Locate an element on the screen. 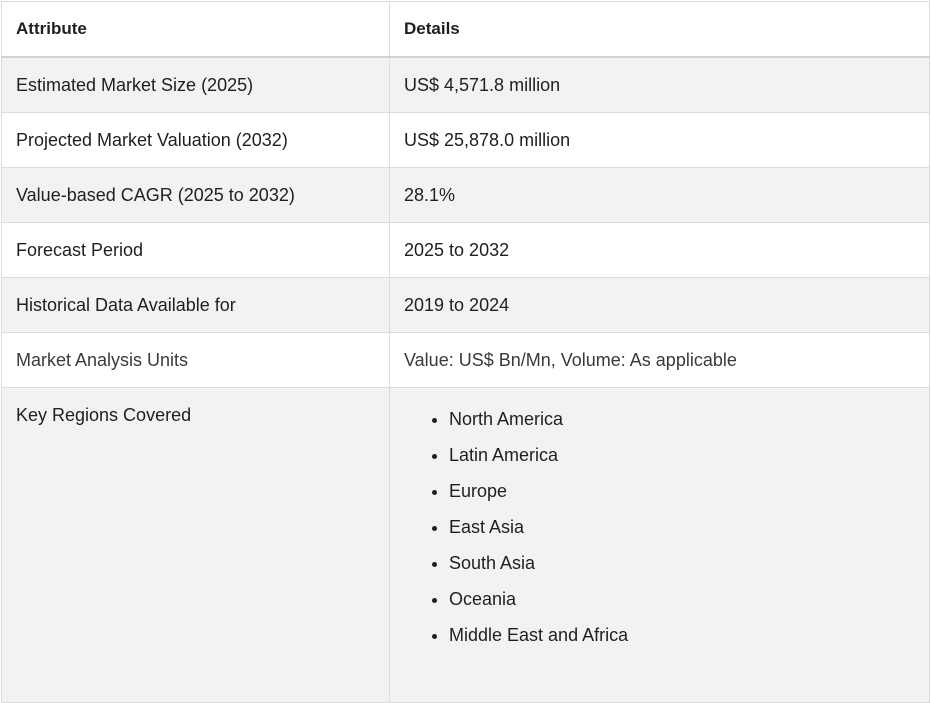 Image resolution: width=931 pixels, height=703 pixels. header-attribute: Attribute is located at coordinates (195, 29).